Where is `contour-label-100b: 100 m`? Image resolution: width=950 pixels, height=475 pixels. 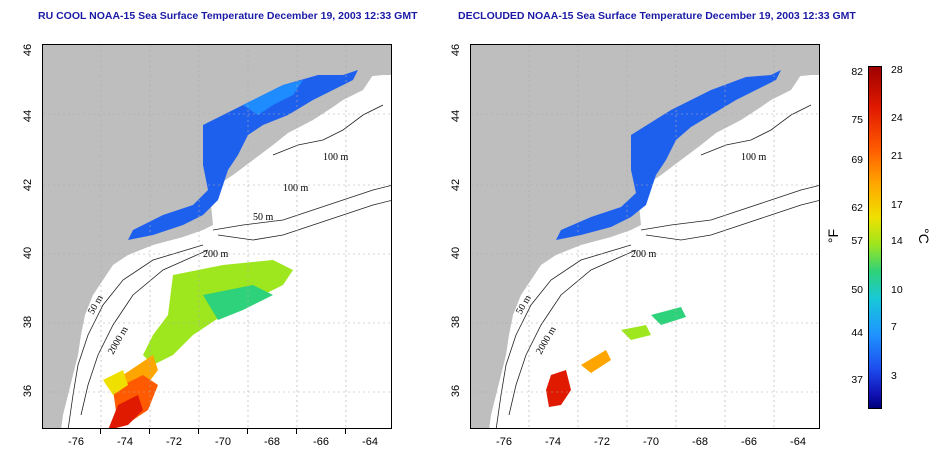
contour-label-100b: 100 m is located at coordinates (296, 188).